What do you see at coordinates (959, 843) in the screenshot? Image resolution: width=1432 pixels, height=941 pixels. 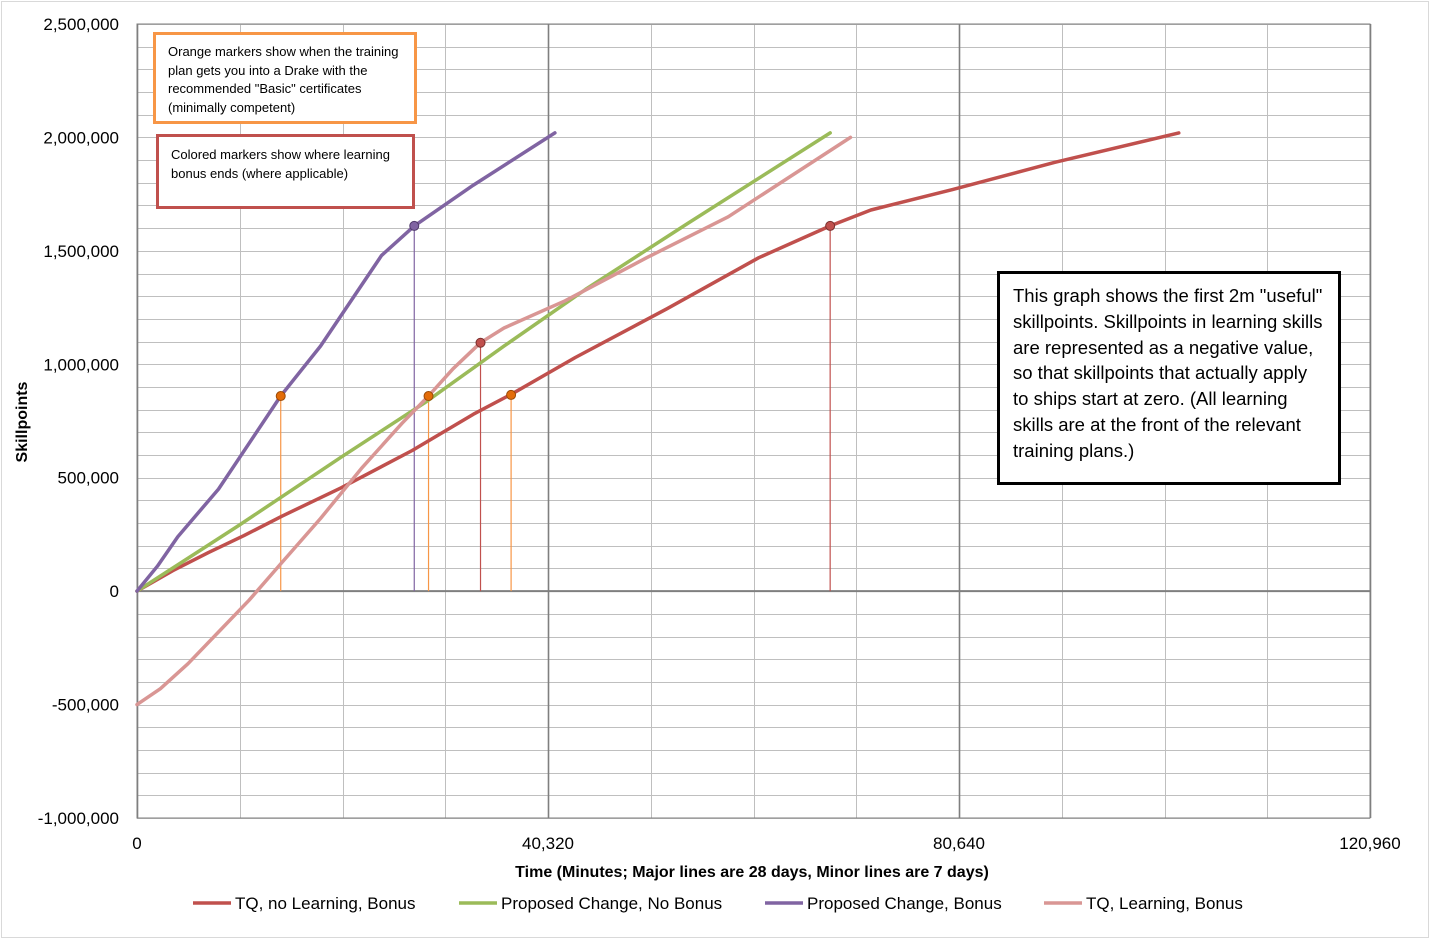 I see `x-tick-label: 80,640` at bounding box center [959, 843].